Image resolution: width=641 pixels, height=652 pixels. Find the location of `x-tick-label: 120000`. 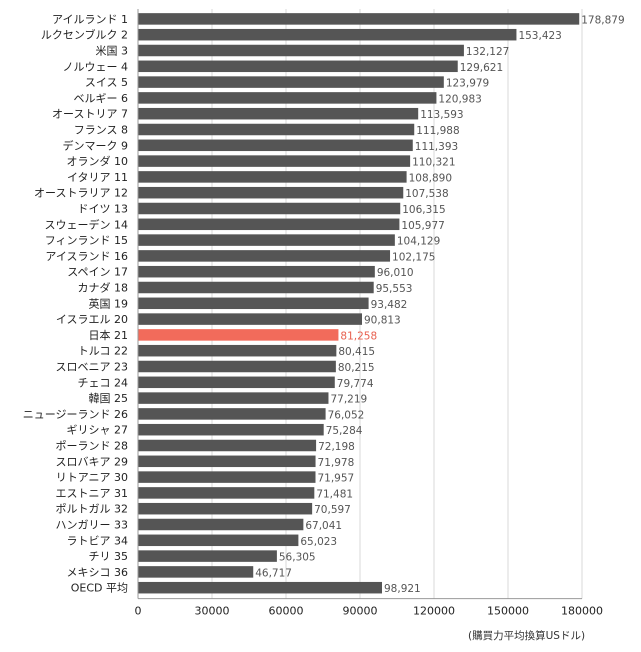

x-tick-label: 120000 is located at coordinates (434, 611).